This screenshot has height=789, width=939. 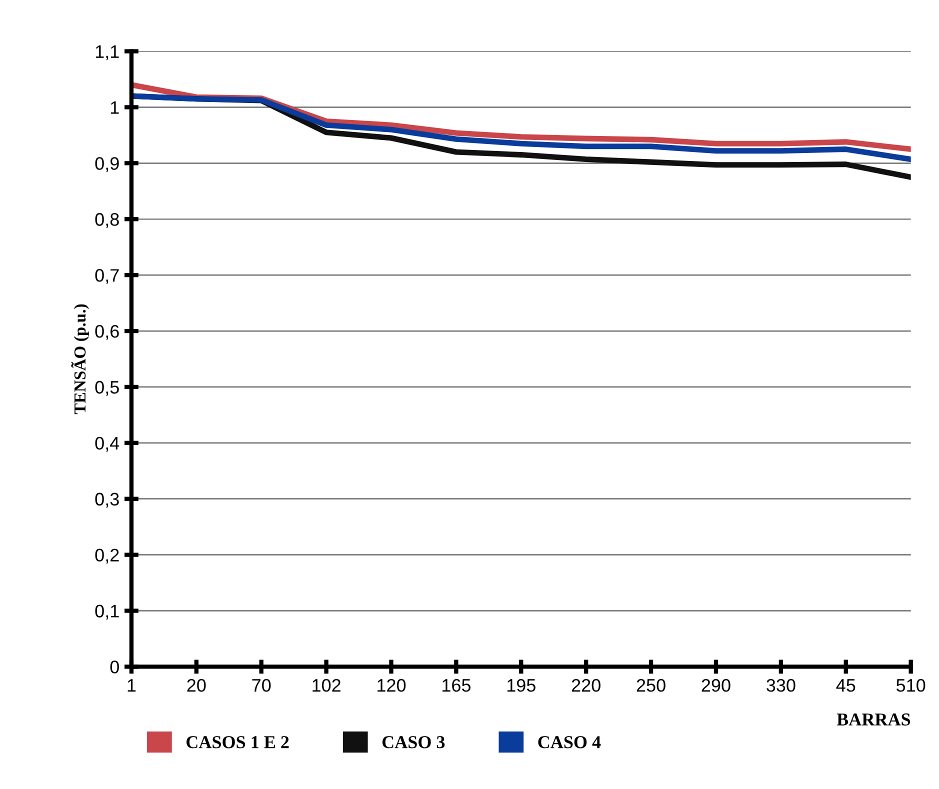 What do you see at coordinates (80, 359) in the screenshot?
I see `y-axis-title: TENSÃO (p.u.)` at bounding box center [80, 359].